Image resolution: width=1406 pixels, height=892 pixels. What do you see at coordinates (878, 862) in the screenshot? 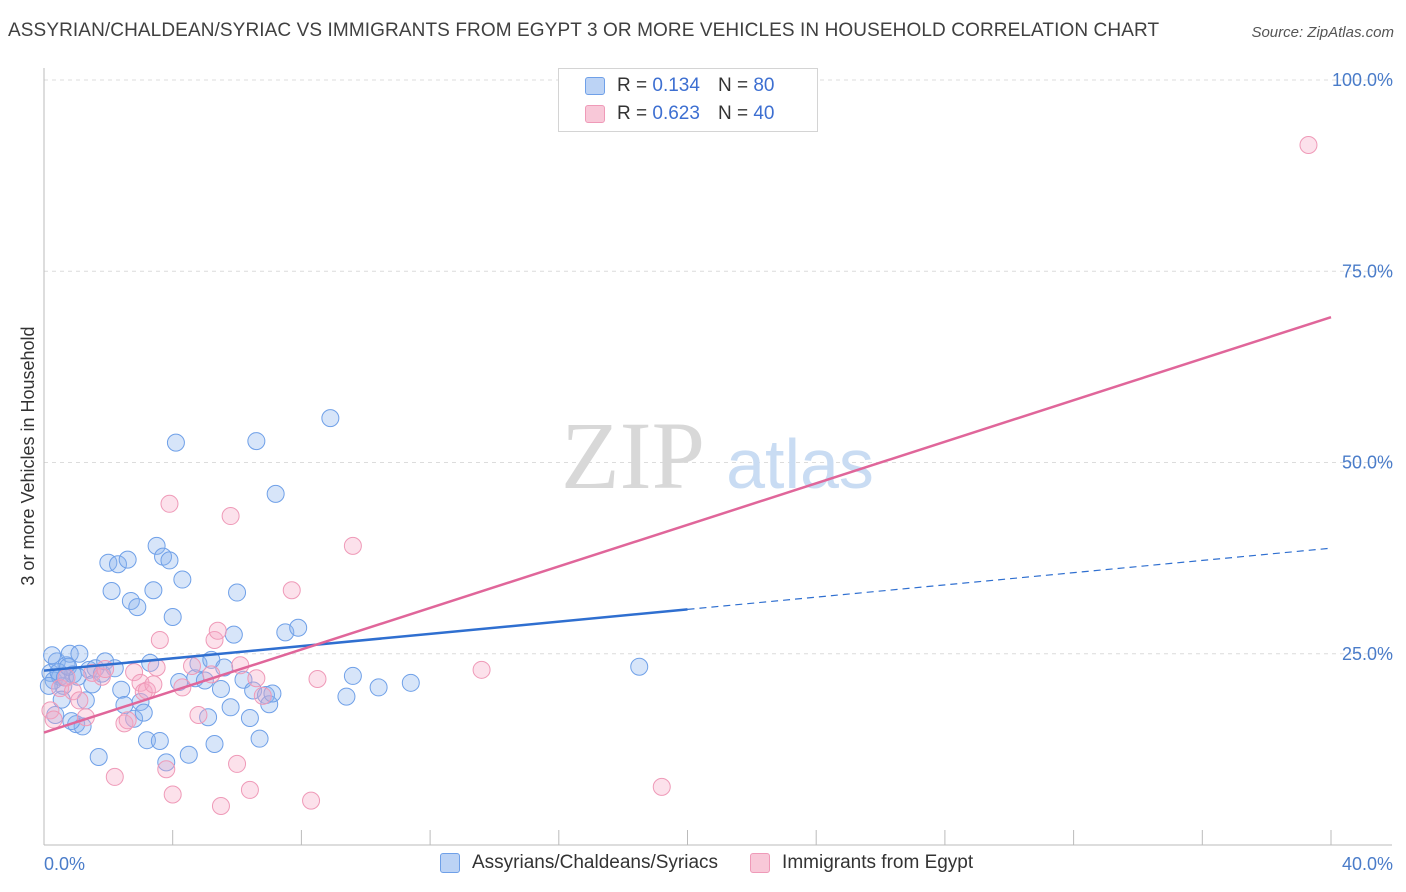
I see `legend-label-egypt: Immigrants from Egypt` at bounding box center [878, 862].